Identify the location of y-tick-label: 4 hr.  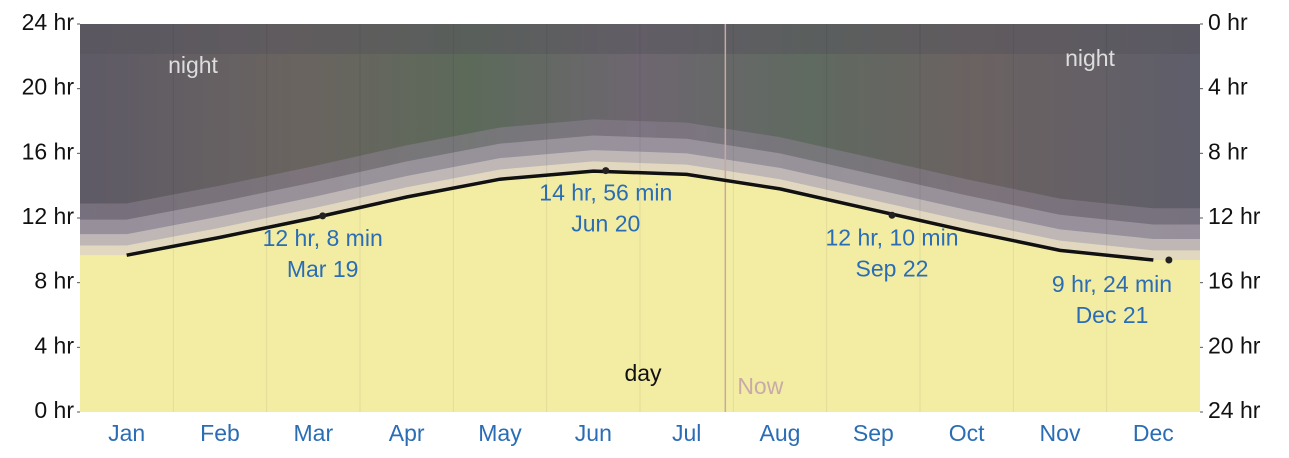
(54, 345).